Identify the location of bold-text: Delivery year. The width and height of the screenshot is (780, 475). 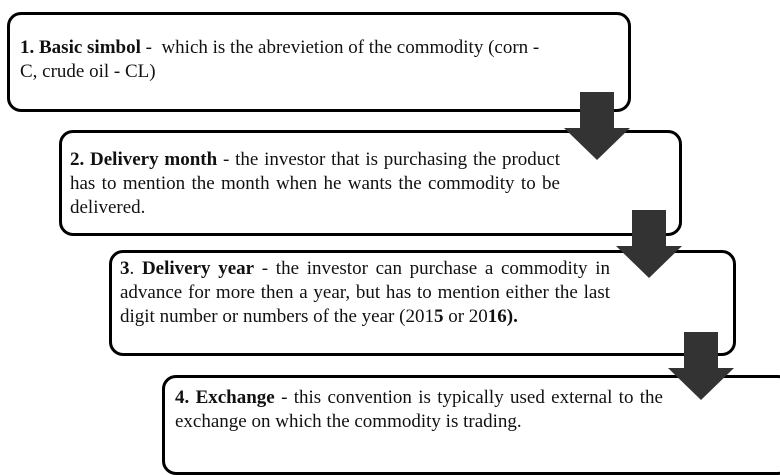
(198, 268).